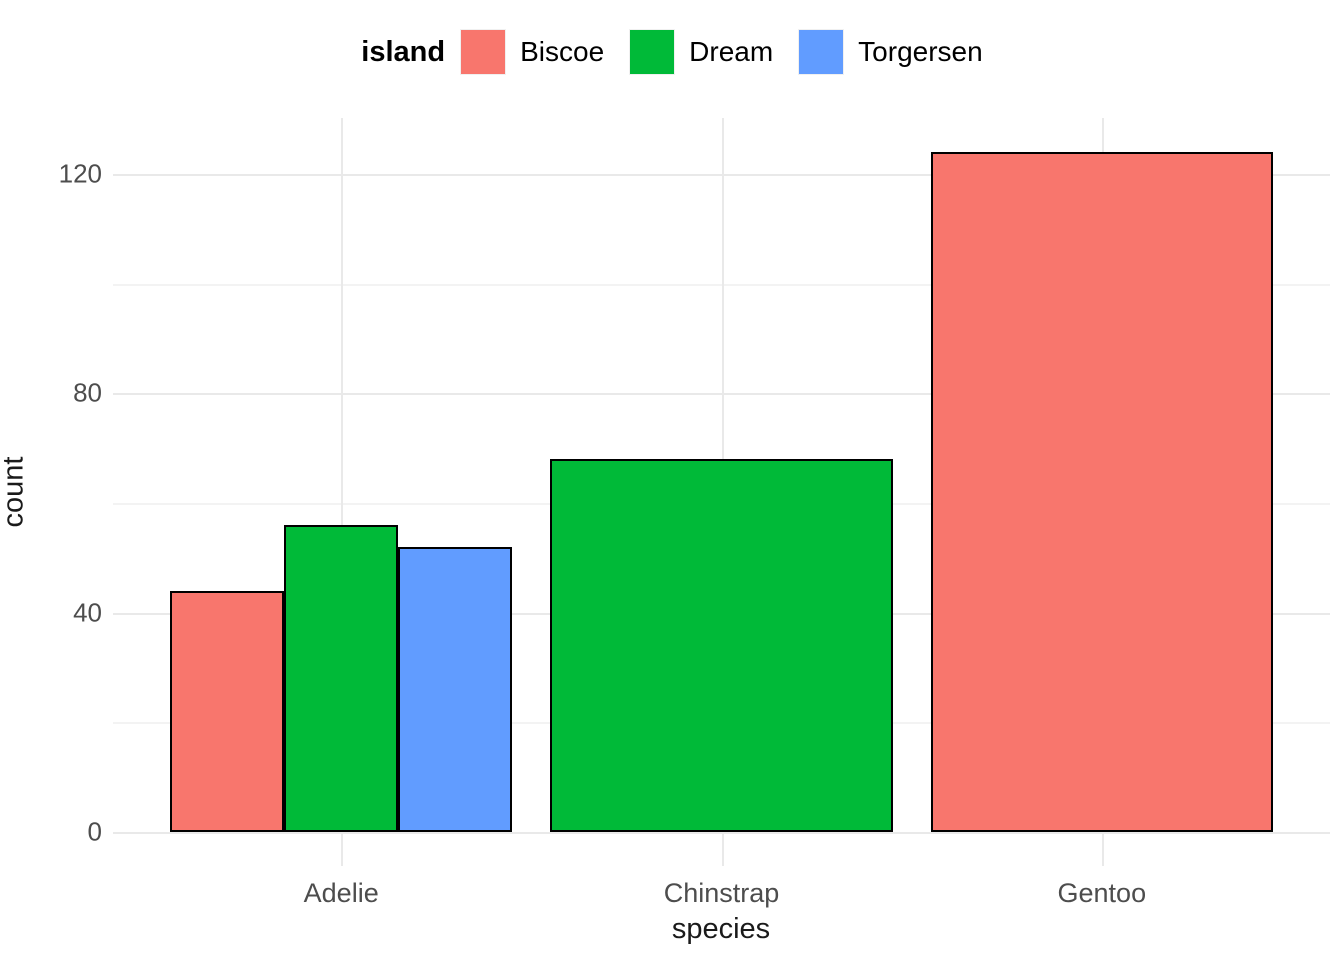  What do you see at coordinates (15, 492) in the screenshot?
I see `y-axis-title: count` at bounding box center [15, 492].